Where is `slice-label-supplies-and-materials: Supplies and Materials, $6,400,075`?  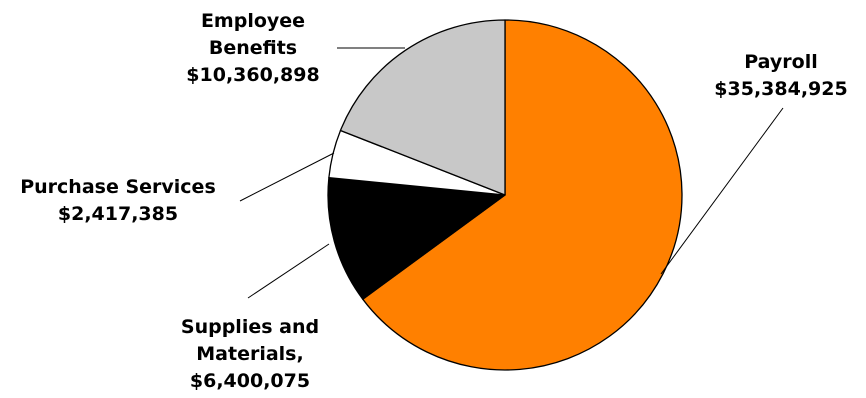 slice-label-supplies-and-materials: Supplies and Materials, $6,400,075 is located at coordinates (250, 354).